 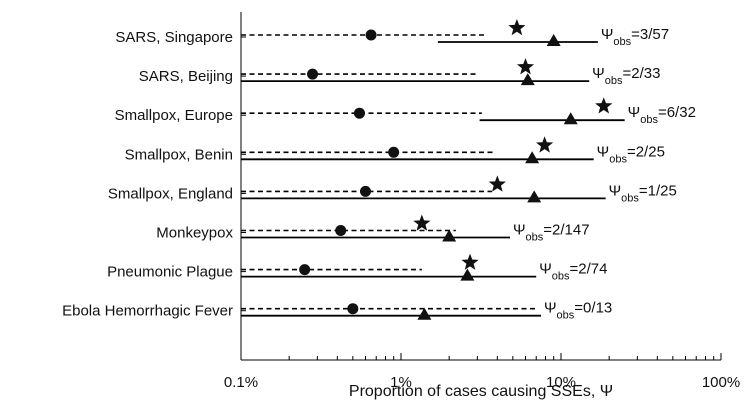 I want to click on obs-annotation: Ψobs=1/25, so click(x=643, y=193).